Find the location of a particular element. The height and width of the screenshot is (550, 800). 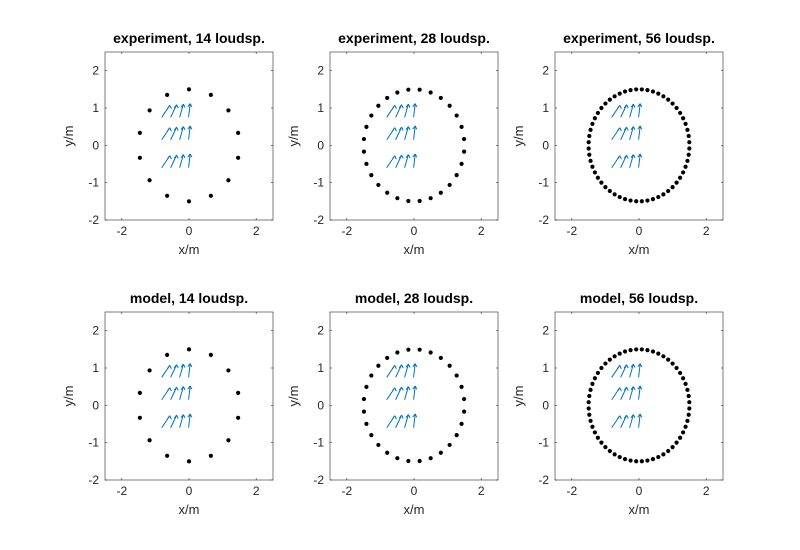

subplot-3: -2 0 2 -2 -1 0 1 2 x/m y/m experiment, 56 loudsp. is located at coordinates (617, 143).